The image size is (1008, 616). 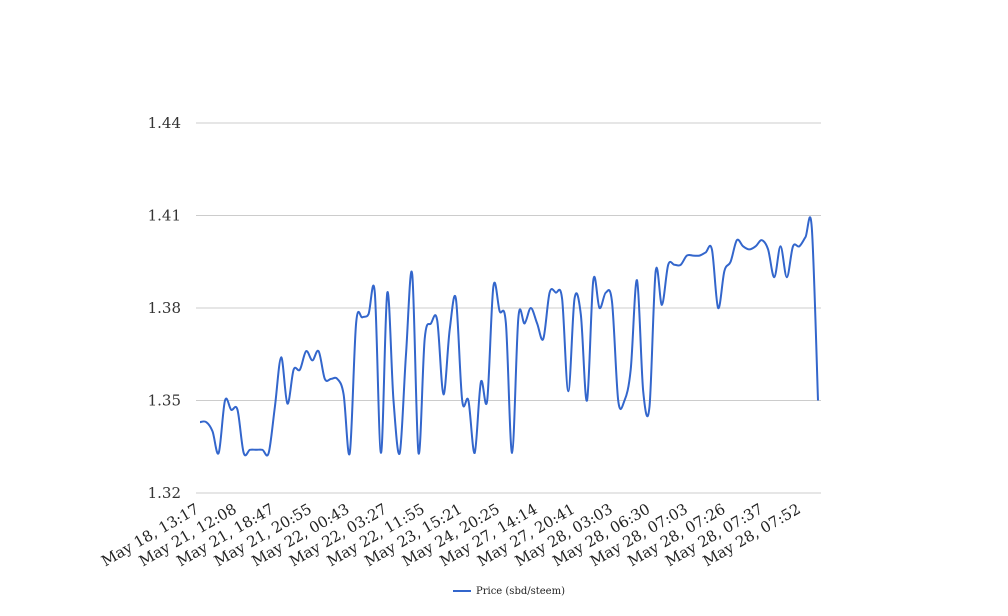 I want to click on legend-label: Price (sbd/steem), so click(x=520, y=591).